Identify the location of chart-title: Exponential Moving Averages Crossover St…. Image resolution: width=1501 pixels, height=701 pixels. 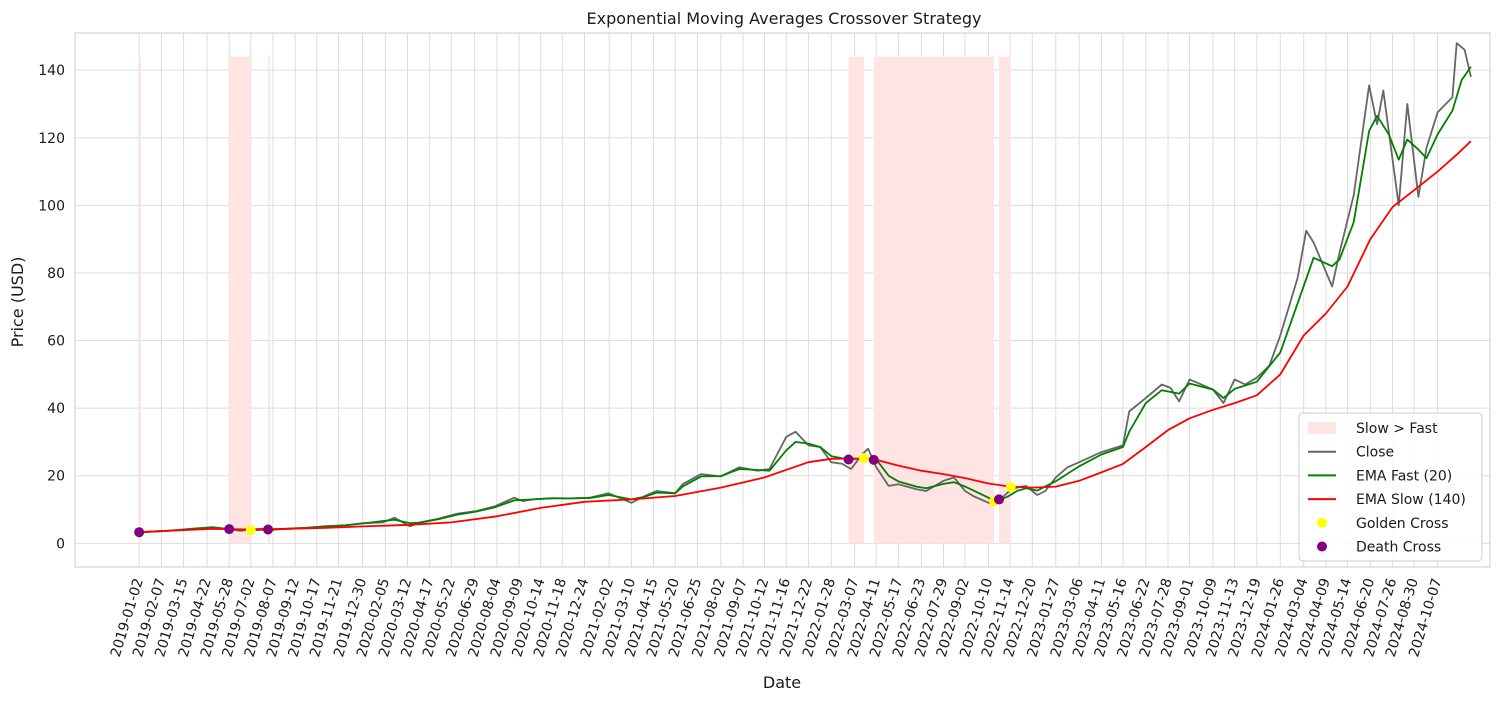
(784, 18).